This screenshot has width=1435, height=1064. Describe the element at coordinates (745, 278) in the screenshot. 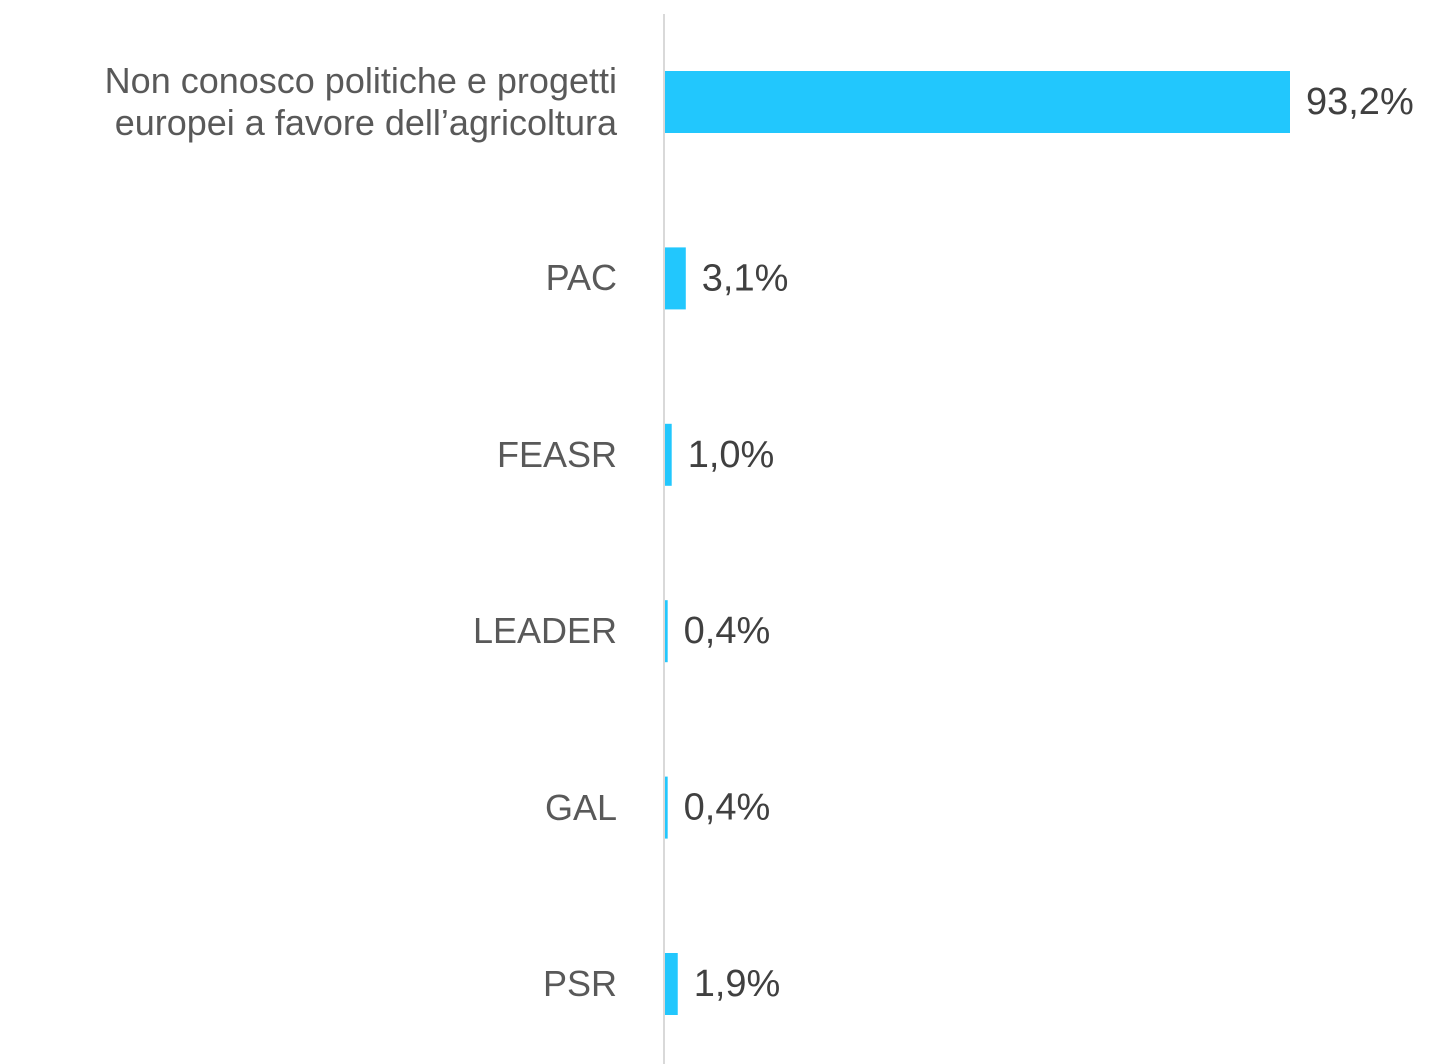

I see `value-label: 3,1%` at that location.